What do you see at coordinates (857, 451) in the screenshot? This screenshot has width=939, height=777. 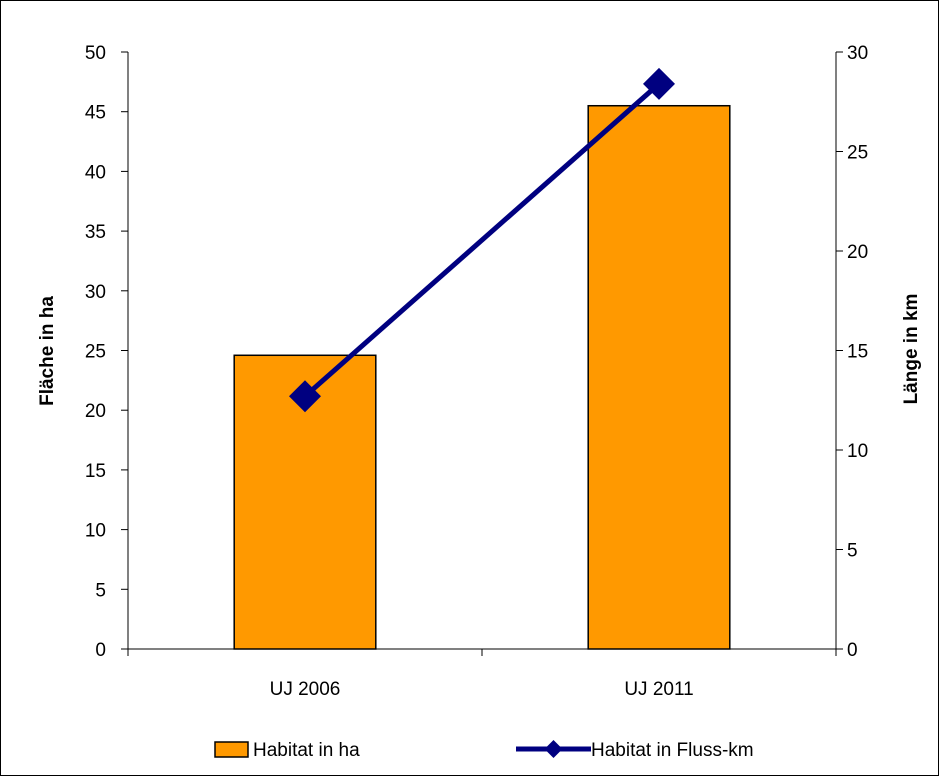 I see `y2-tick-label: 10` at bounding box center [857, 451].